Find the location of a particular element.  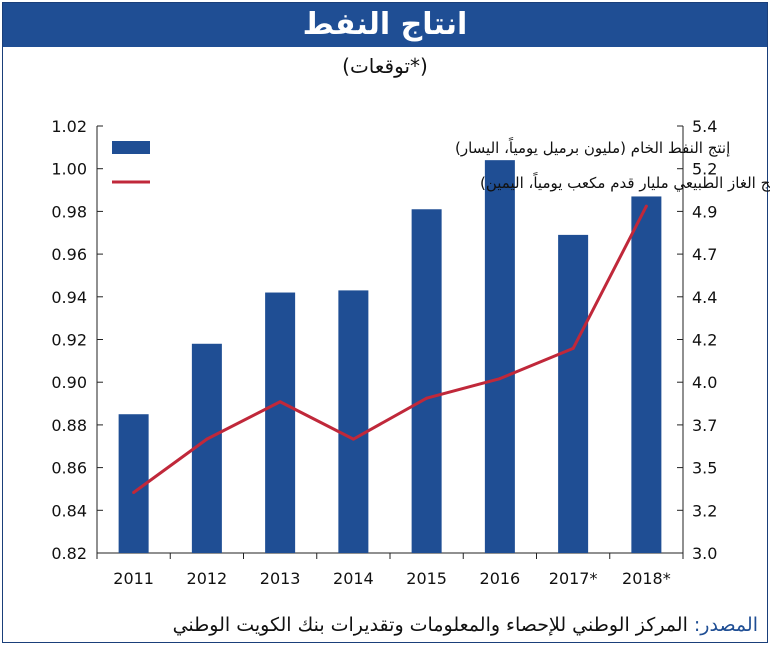

chart-title: انتاج النفط is located at coordinates (385, 25).